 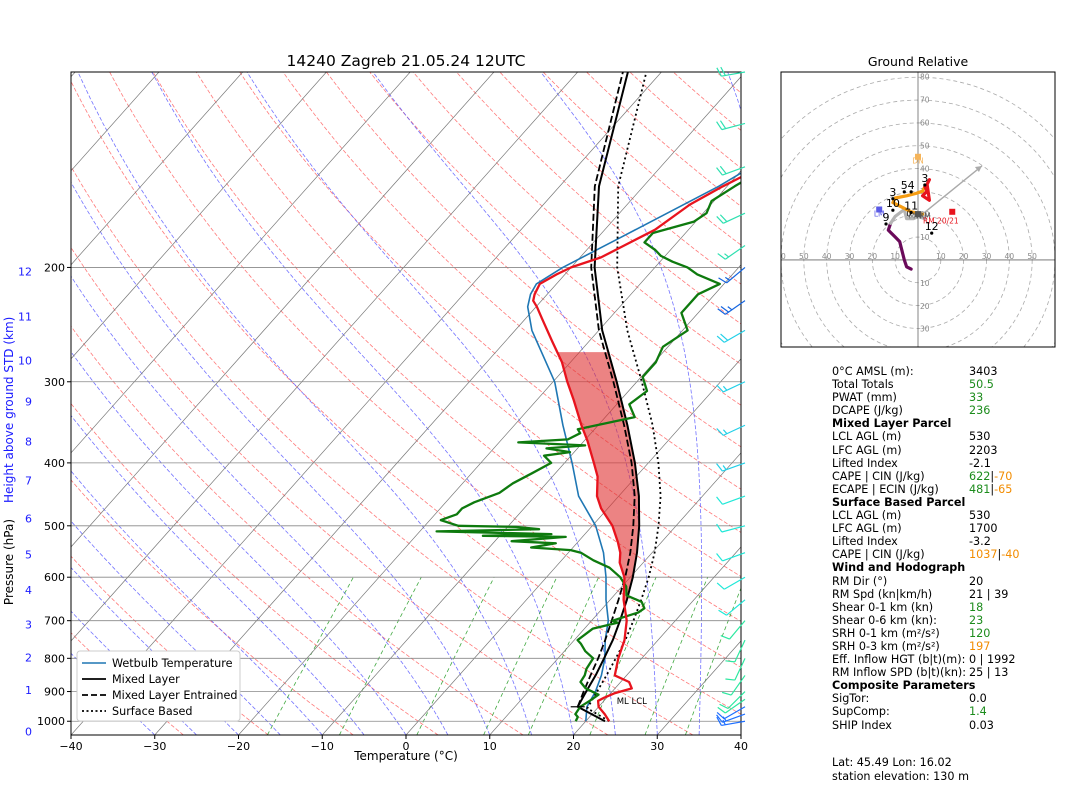 What do you see at coordinates (932, 594) in the screenshot?
I see `stat-row: RM Spd (kn|km/h) 21 | 39` at bounding box center [932, 594].